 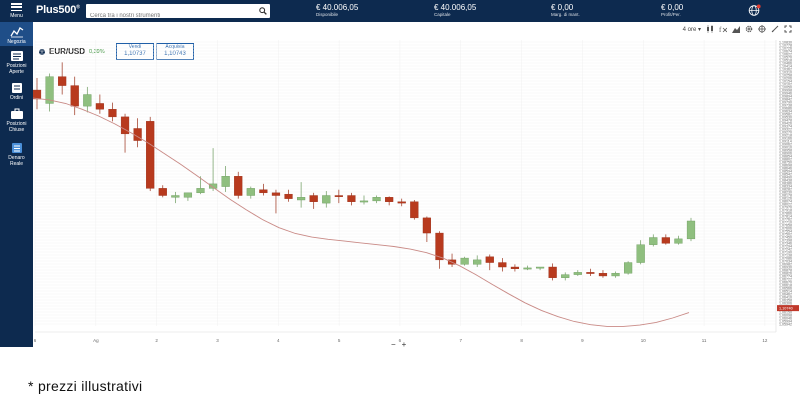 I want to click on globe-icon, so click(x=754, y=10).